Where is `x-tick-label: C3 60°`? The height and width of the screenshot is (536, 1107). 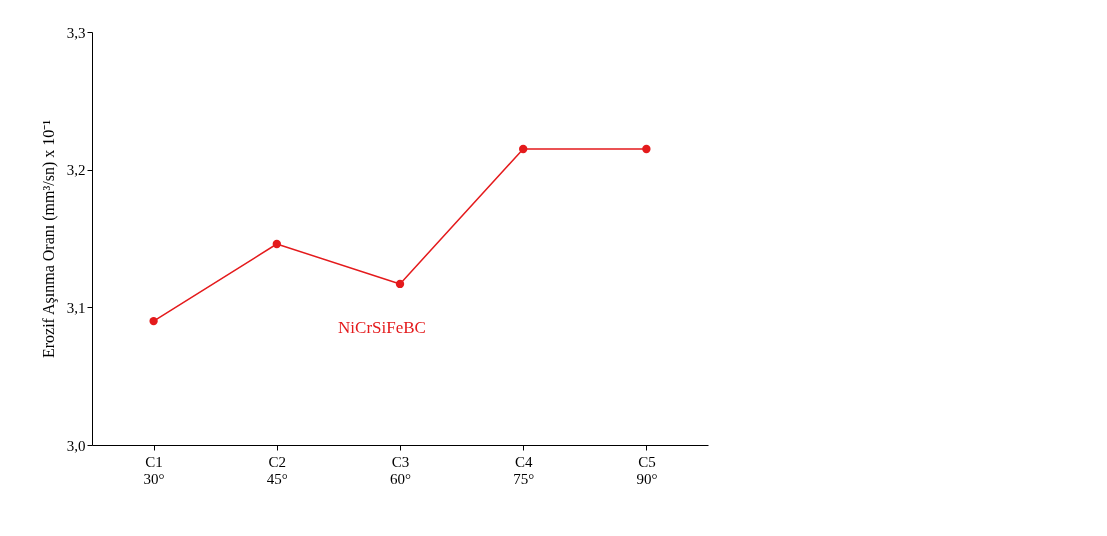 x-tick-label: C3 60° is located at coordinates (400, 470).